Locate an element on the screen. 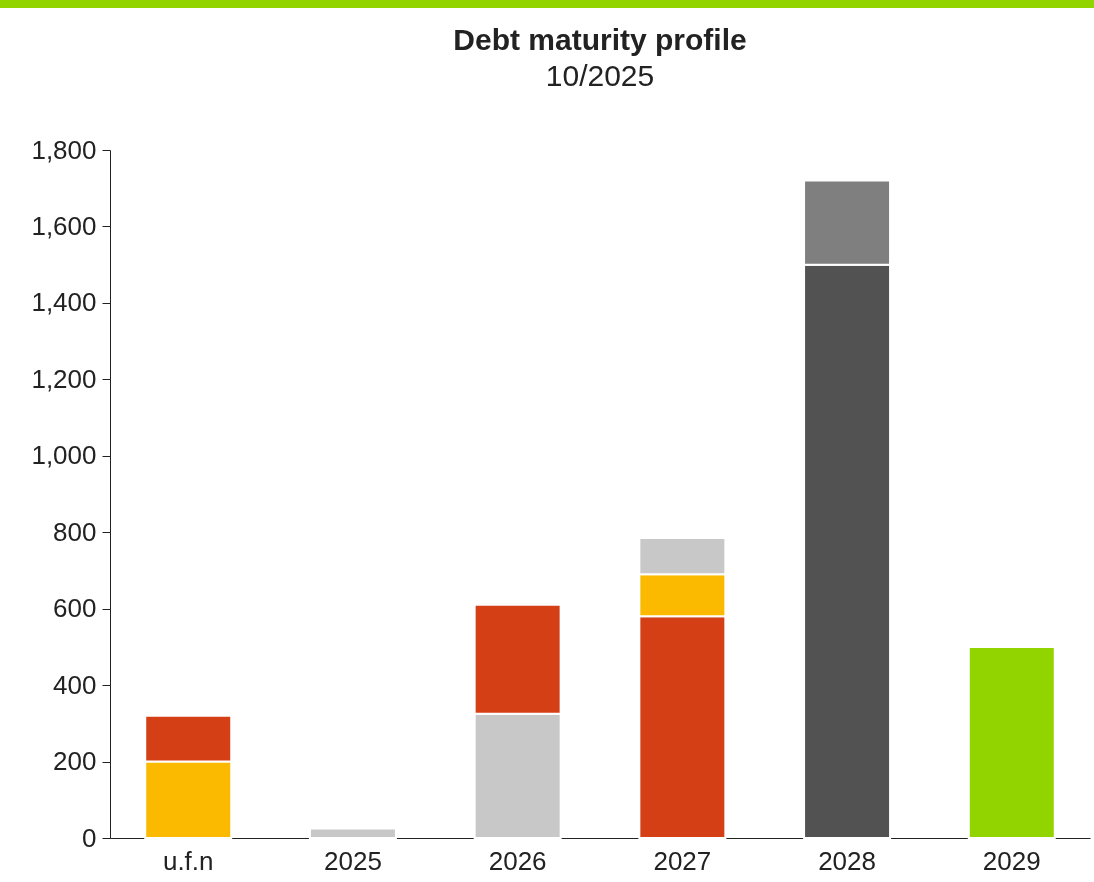 The height and width of the screenshot is (882, 1094). y-tick-label: 1,600 is located at coordinates (64, 225).